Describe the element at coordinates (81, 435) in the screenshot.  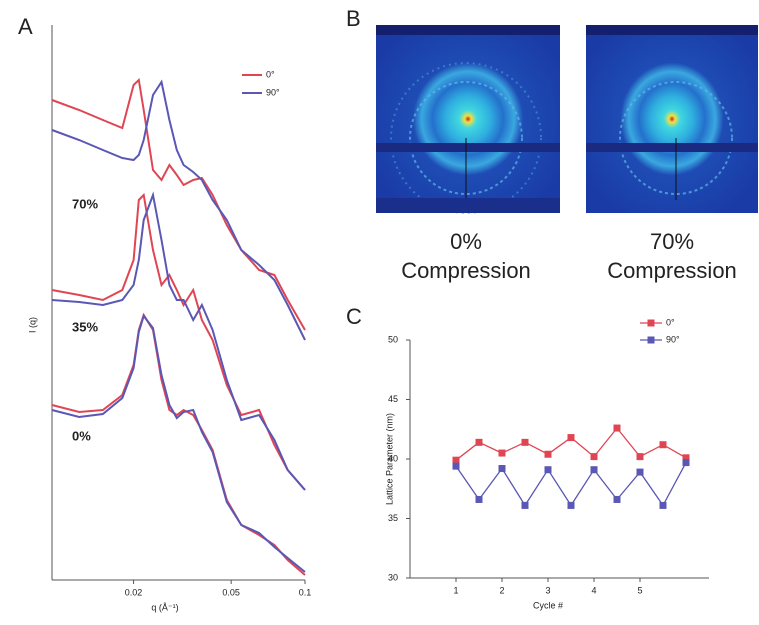
I see `sample-label: 0%` at that location.